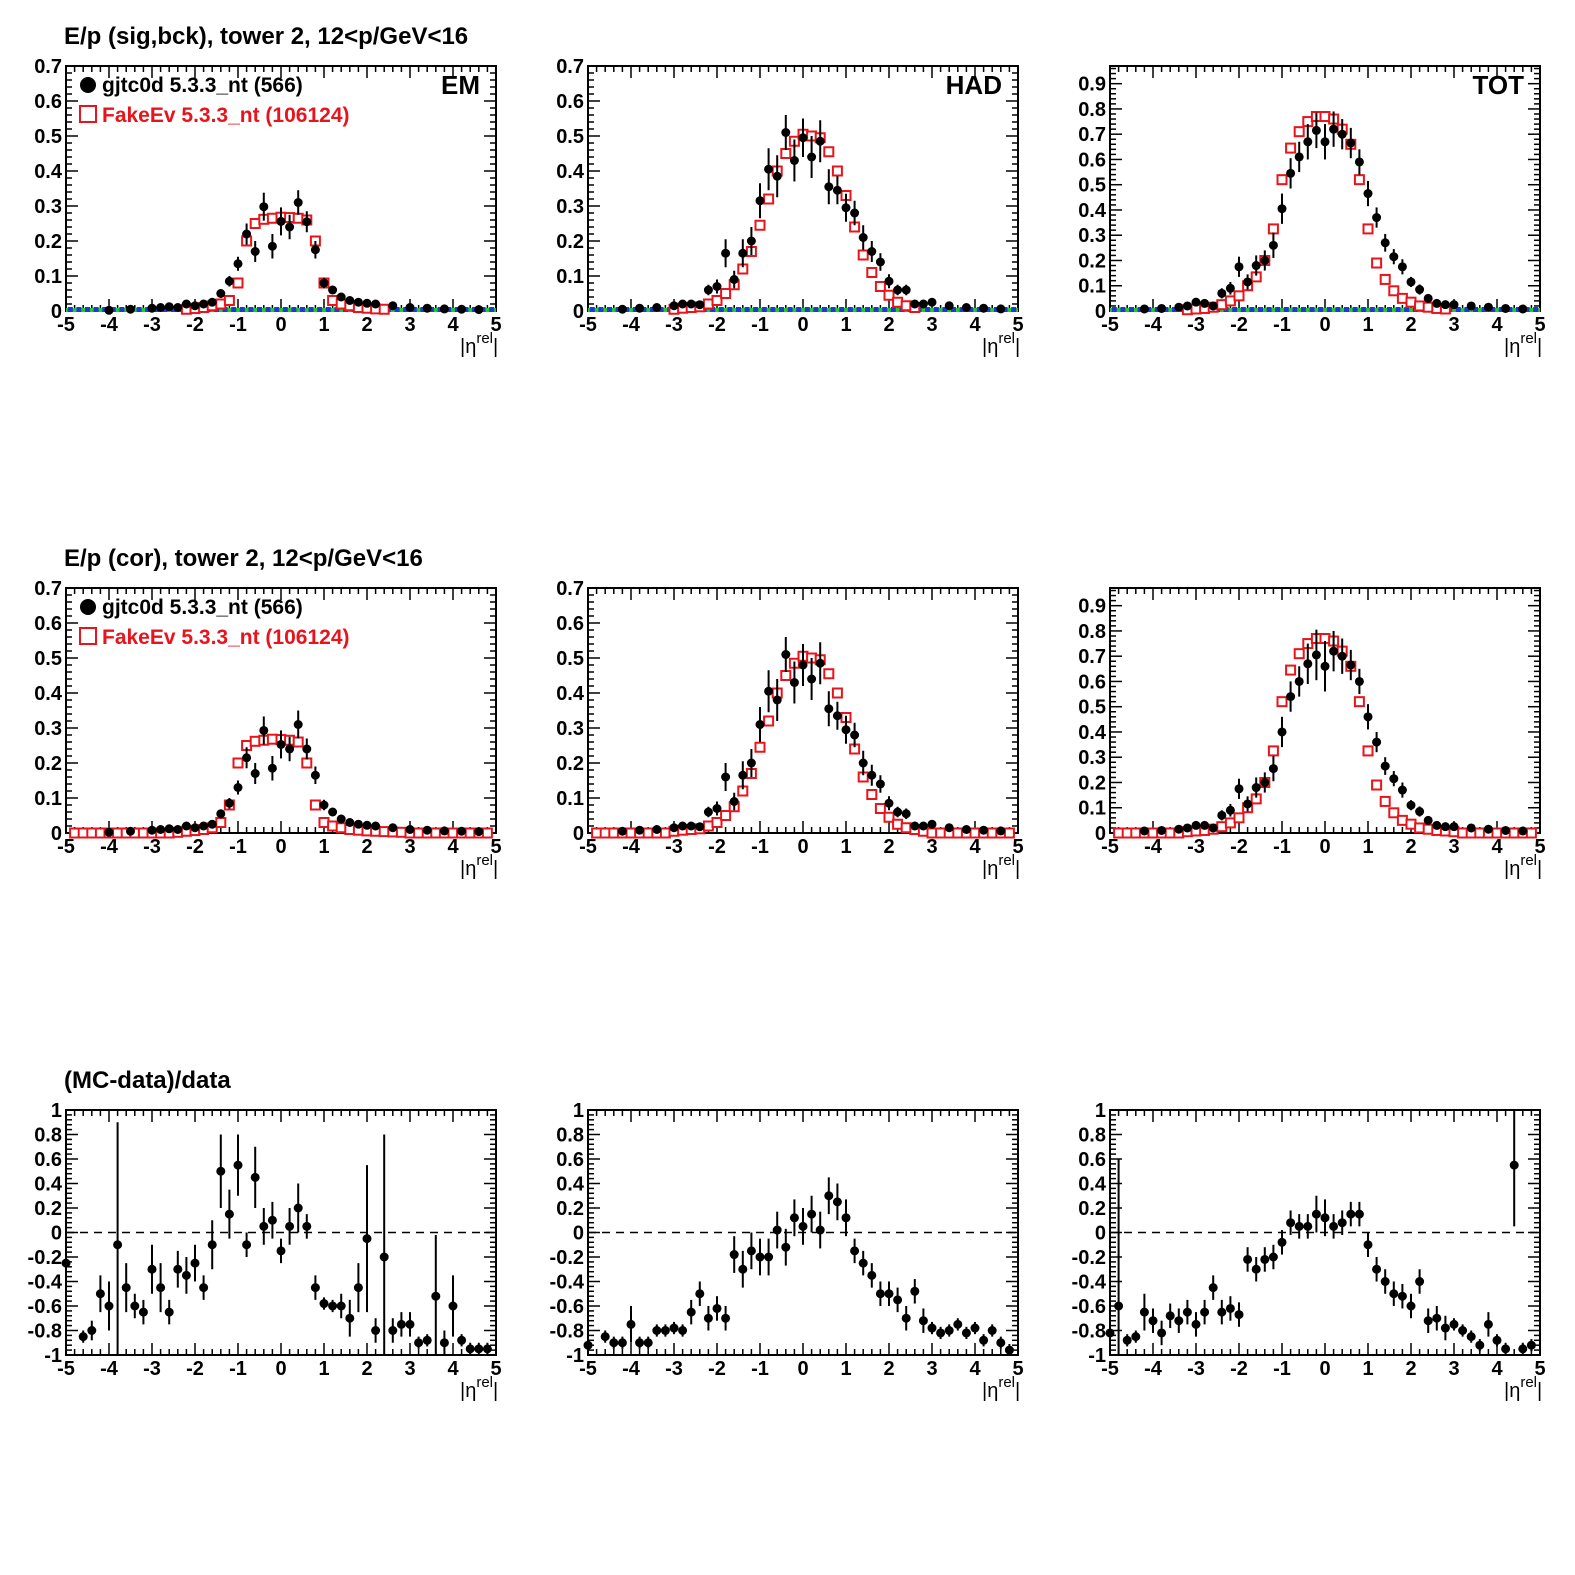 This screenshot has width=1575, height=1575. I want to click on x-tick-label: 2, so click(366, 1369).